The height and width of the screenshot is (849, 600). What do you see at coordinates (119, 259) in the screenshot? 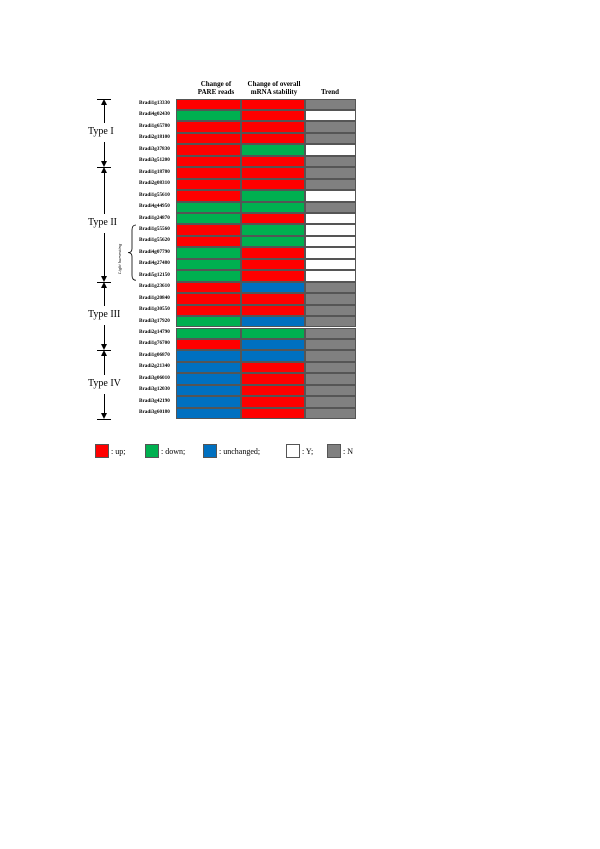
I see `bracket-label: Light harvesting` at bounding box center [119, 259].